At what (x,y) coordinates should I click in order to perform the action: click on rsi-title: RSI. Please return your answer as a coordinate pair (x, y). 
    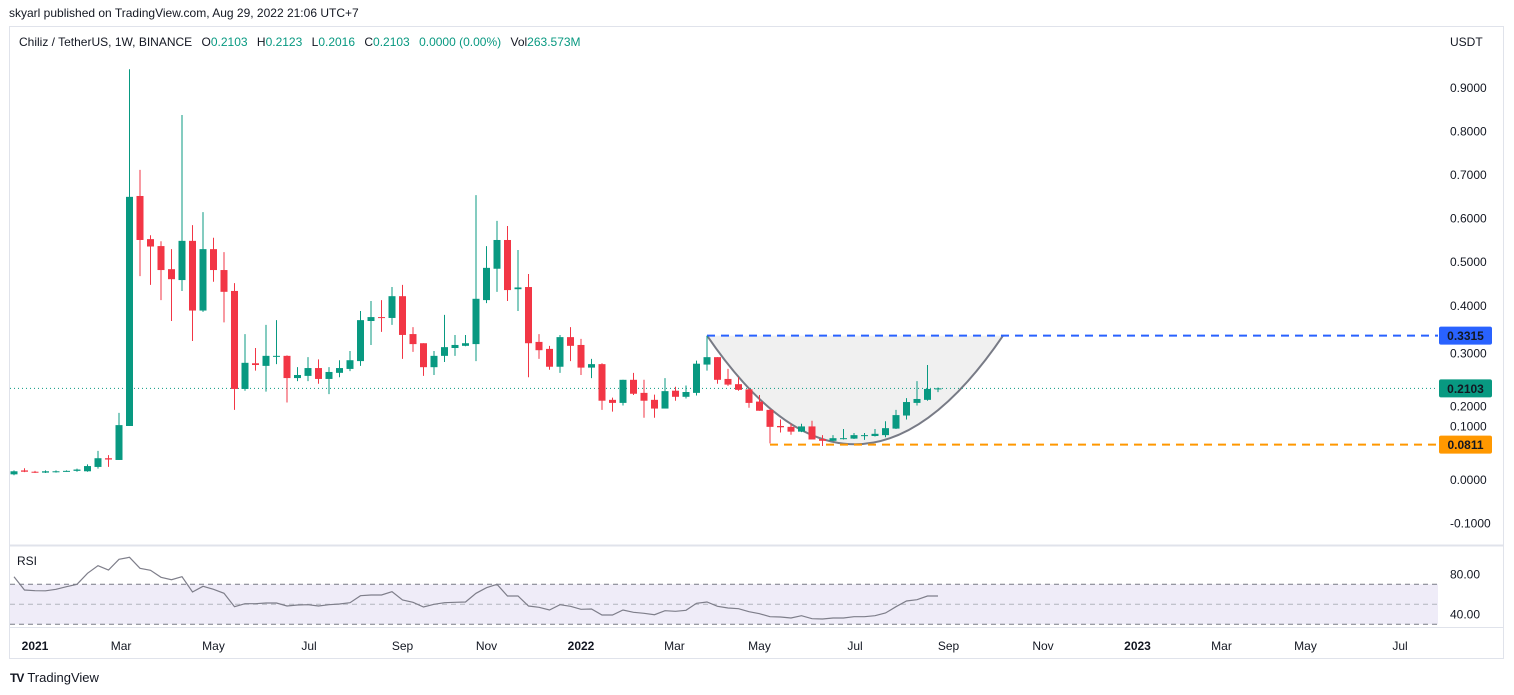
    Looking at the image, I should click on (27, 561).